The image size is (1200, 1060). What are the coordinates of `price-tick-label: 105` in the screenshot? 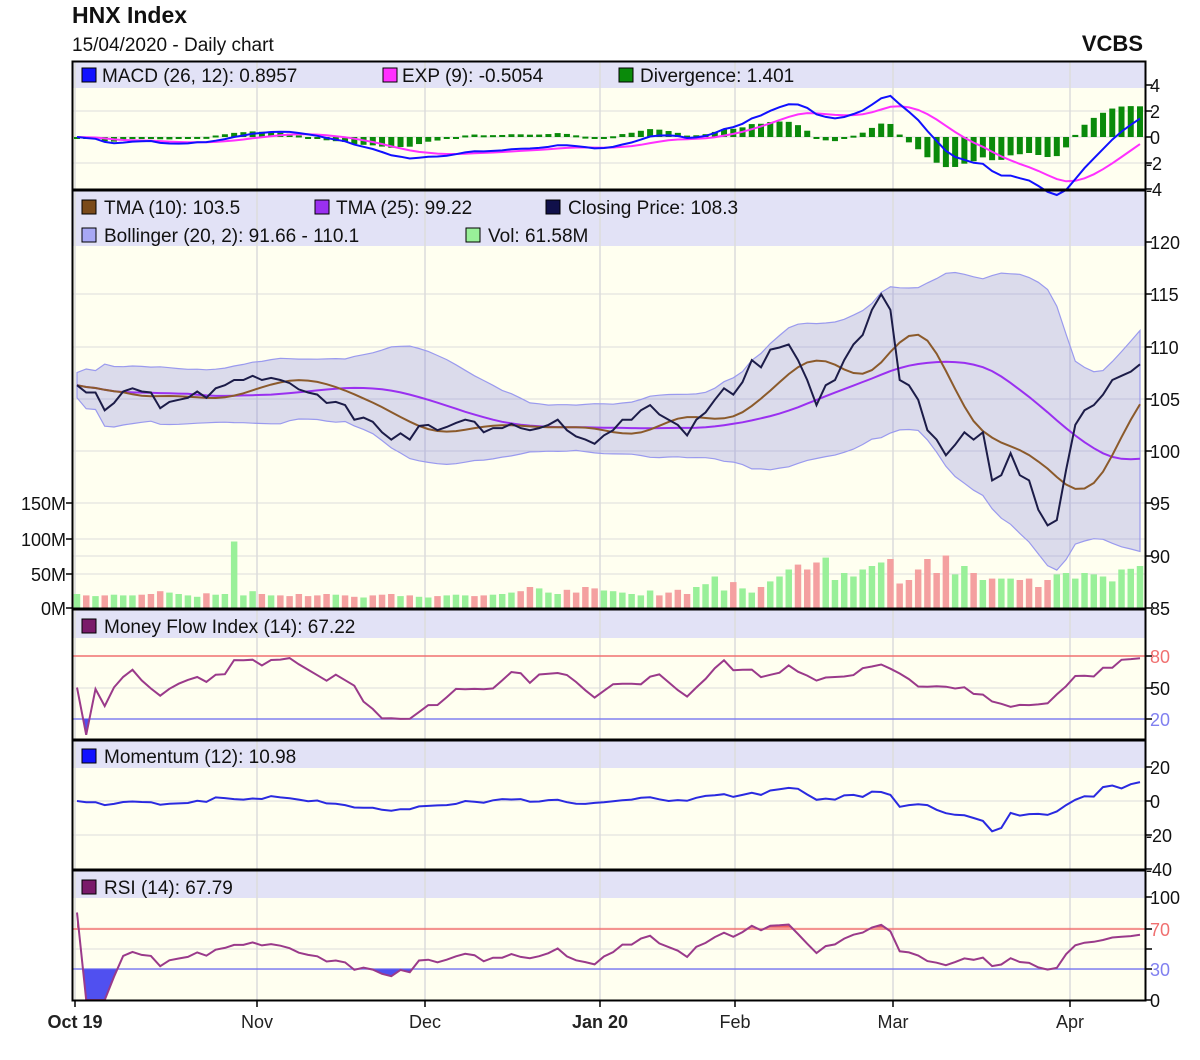 It's located at (1165, 400).